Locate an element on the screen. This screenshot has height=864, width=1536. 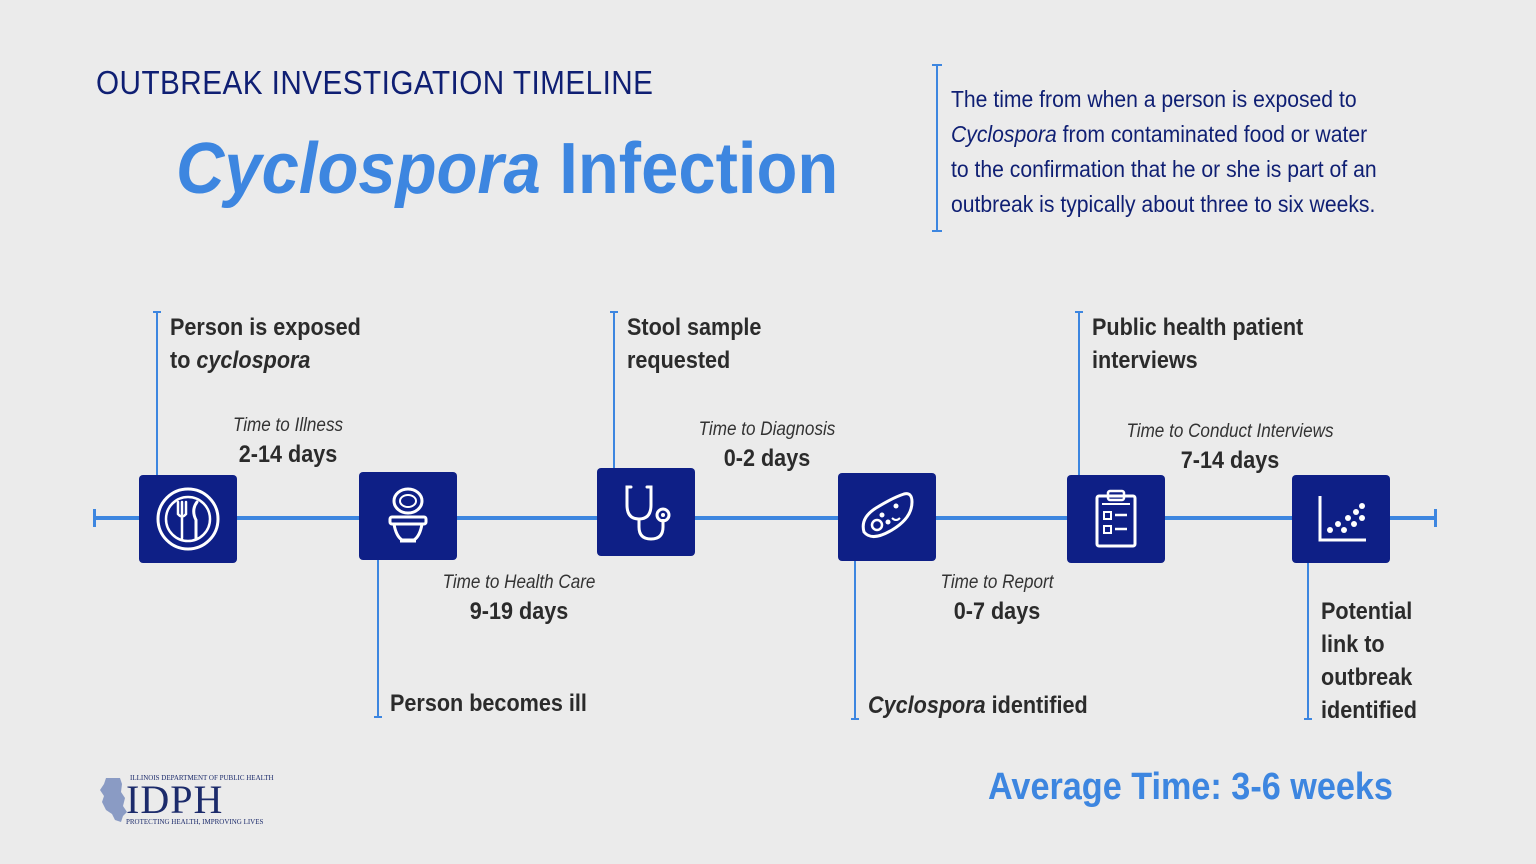
intro-bracket is located at coordinates (937, 148).